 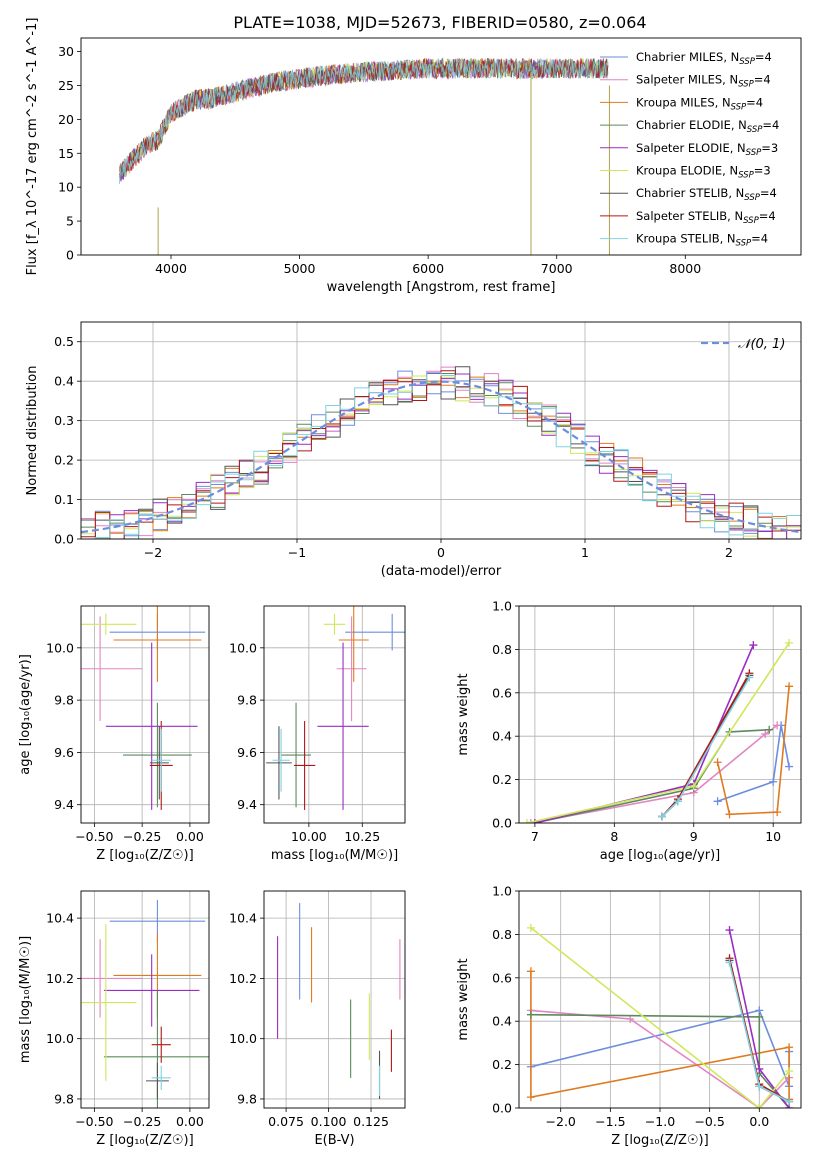 What do you see at coordinates (707, 126) in the screenshot?
I see `legend-label: Chabrier ELODIE, NSSP=4` at bounding box center [707, 126].